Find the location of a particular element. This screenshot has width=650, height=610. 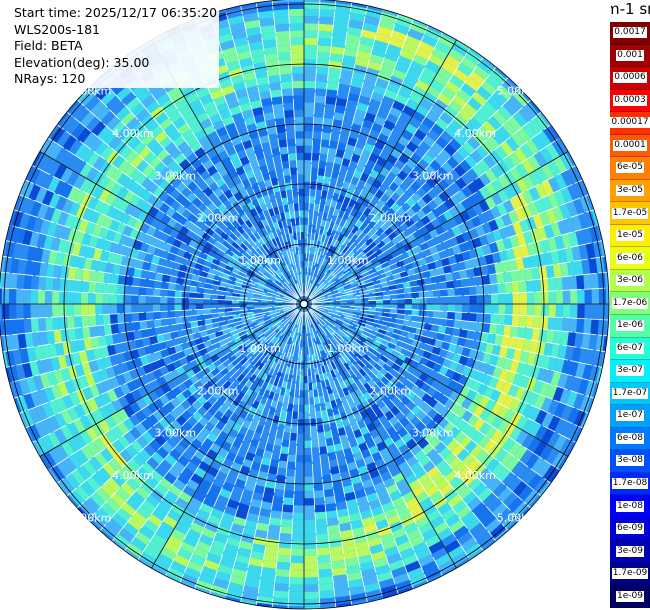

range-label: 3.00km is located at coordinates (433, 175).